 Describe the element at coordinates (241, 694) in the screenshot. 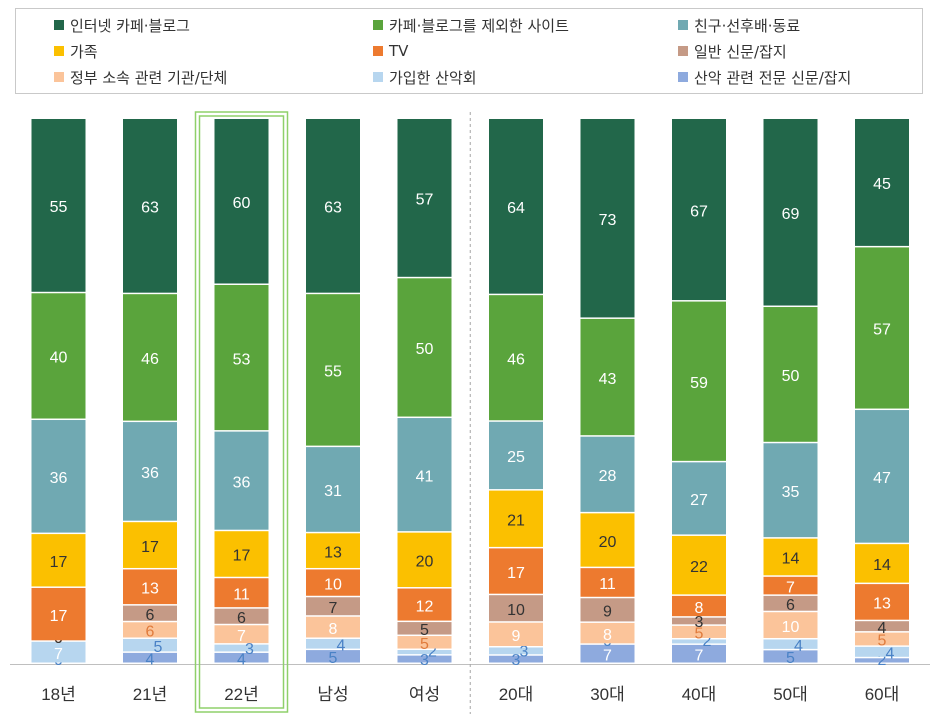

I see `x-tick-label-3: 22년` at that location.